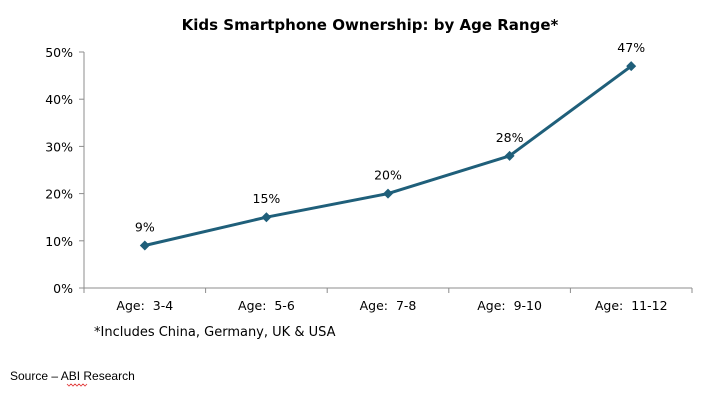  I want to click on x-tick-label: Age: 9-10, so click(509, 305).